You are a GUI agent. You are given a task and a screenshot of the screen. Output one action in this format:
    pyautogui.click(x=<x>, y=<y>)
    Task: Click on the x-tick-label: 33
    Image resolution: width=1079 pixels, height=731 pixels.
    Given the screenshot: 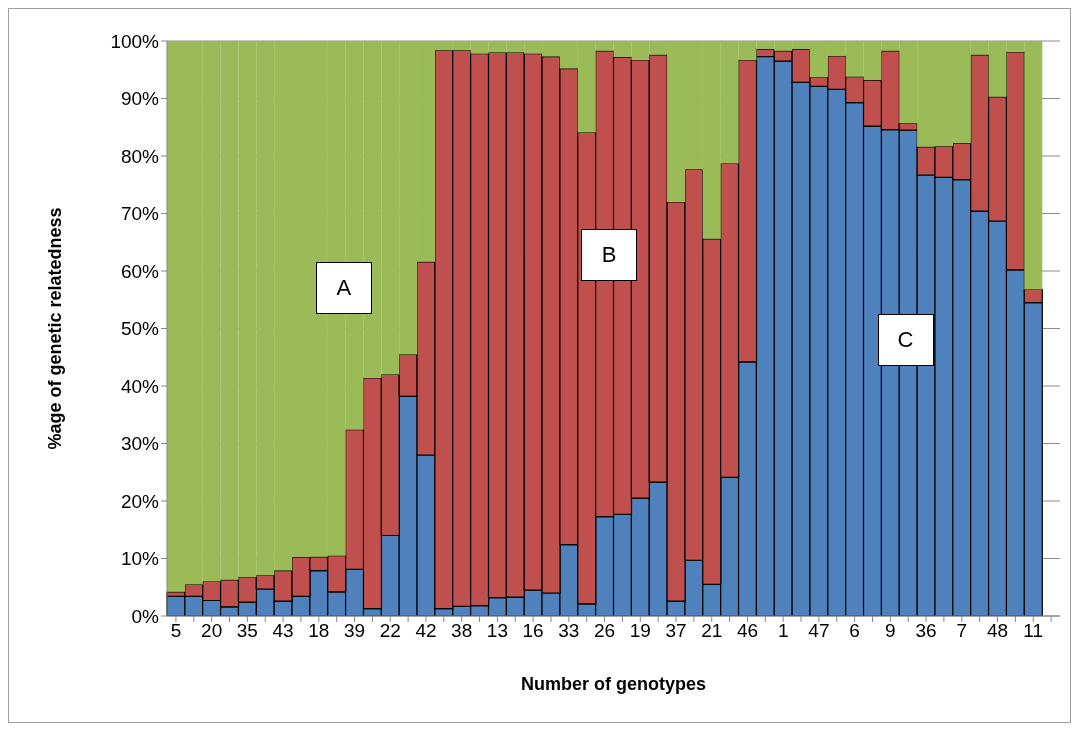 What is the action you would take?
    pyautogui.click(x=569, y=631)
    